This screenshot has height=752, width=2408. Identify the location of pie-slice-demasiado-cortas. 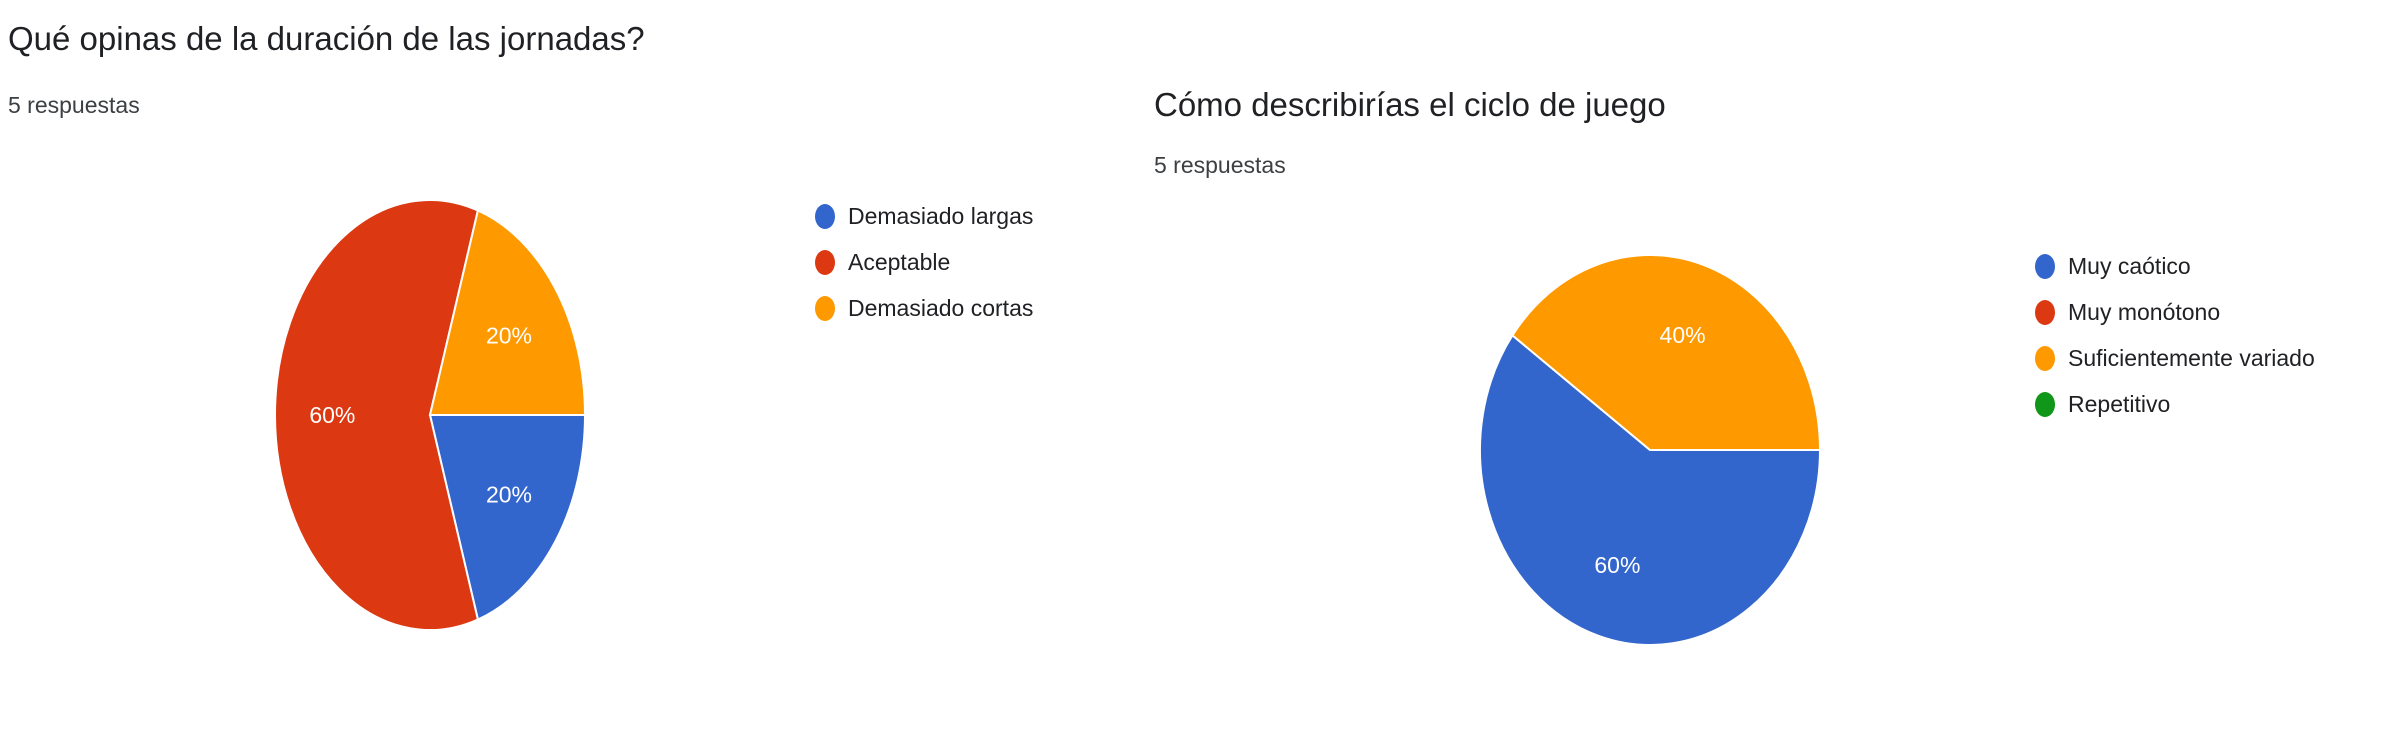
(507, 312).